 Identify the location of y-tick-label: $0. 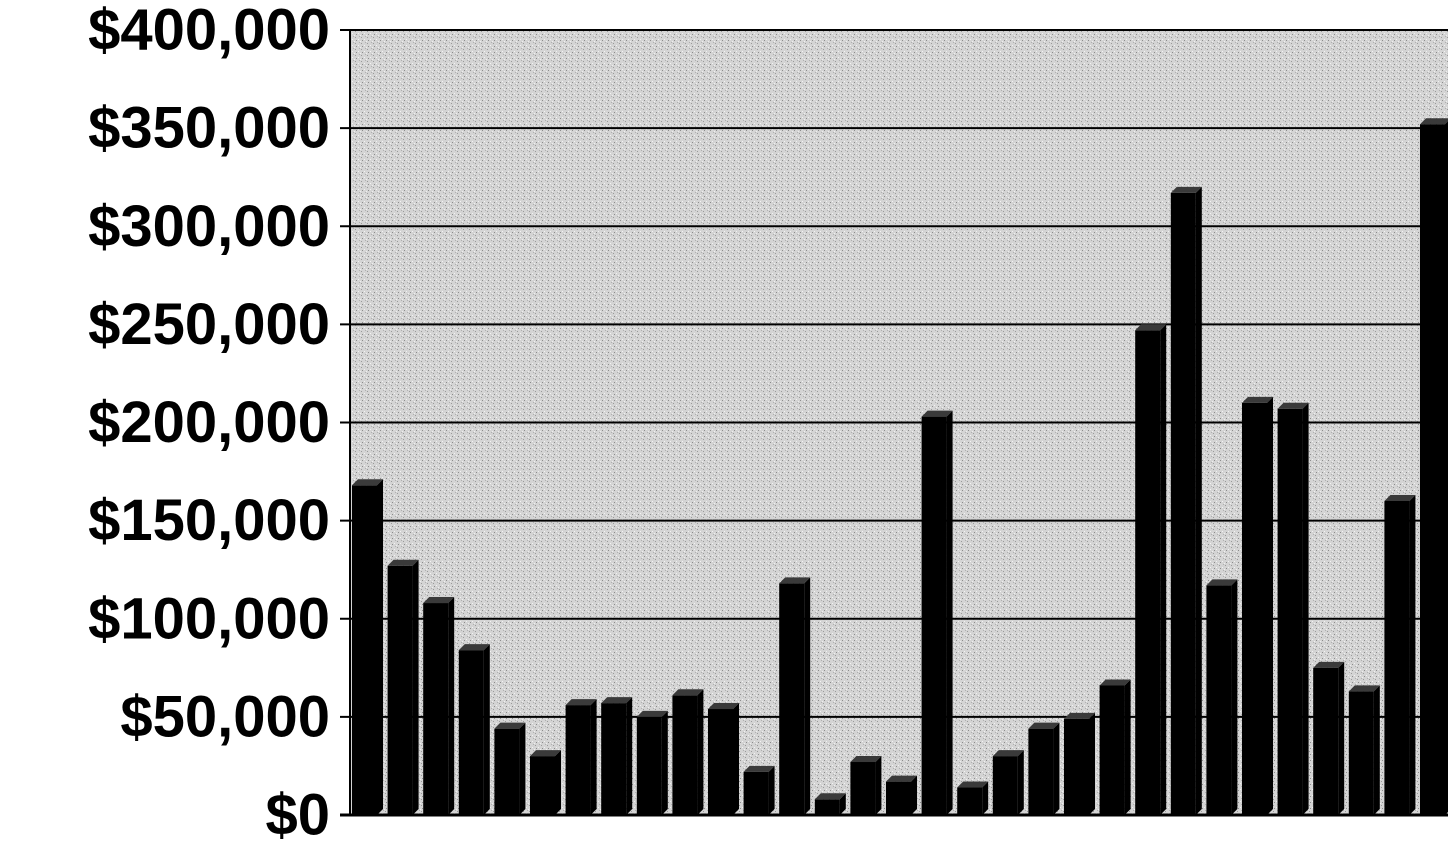
(297, 815).